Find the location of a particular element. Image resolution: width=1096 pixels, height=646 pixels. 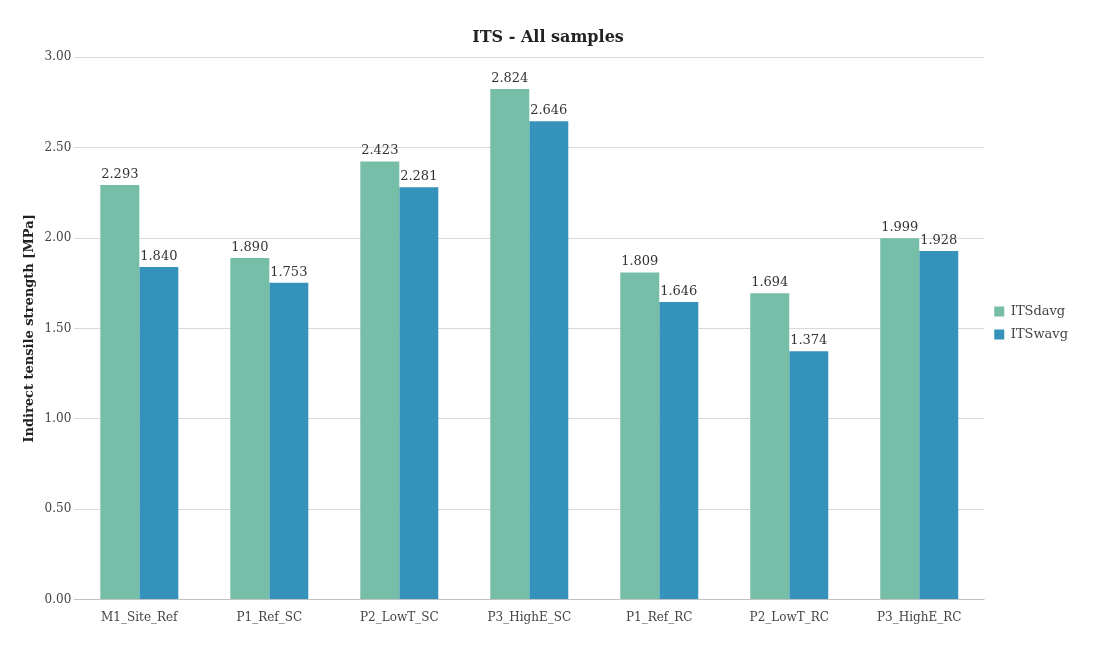

y-axis-title: Indirect tensile strength [MPa] is located at coordinates (29, 328).